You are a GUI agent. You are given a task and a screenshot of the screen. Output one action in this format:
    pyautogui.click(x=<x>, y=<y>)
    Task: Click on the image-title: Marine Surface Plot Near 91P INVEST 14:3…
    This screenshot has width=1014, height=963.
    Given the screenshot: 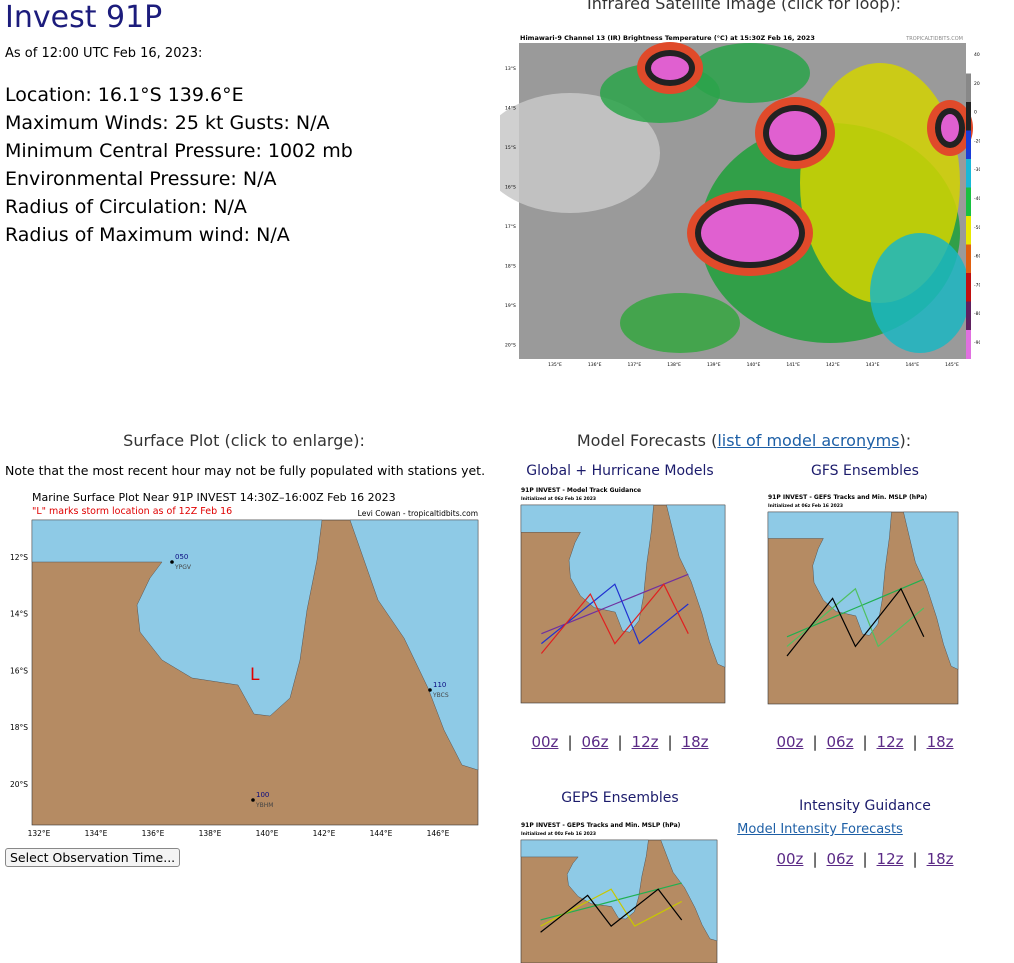 What is the action you would take?
    pyautogui.click(x=214, y=497)
    